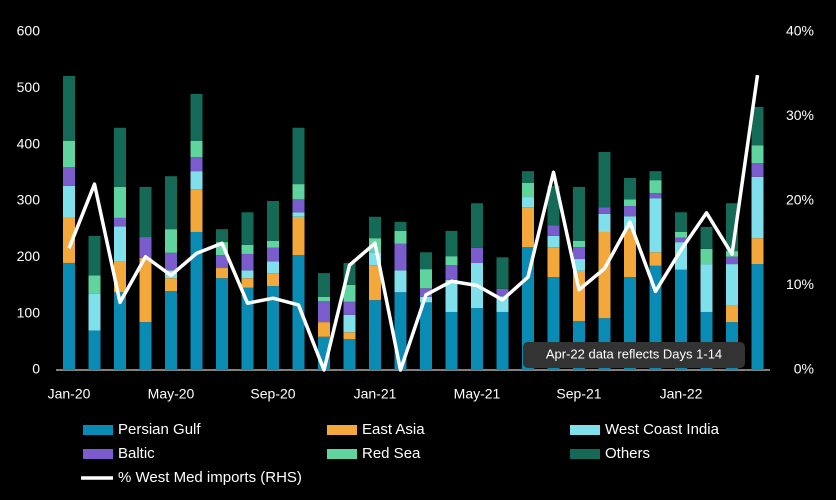 This screenshot has width=836, height=500. I want to click on y-tick-label: 0, so click(36, 369).